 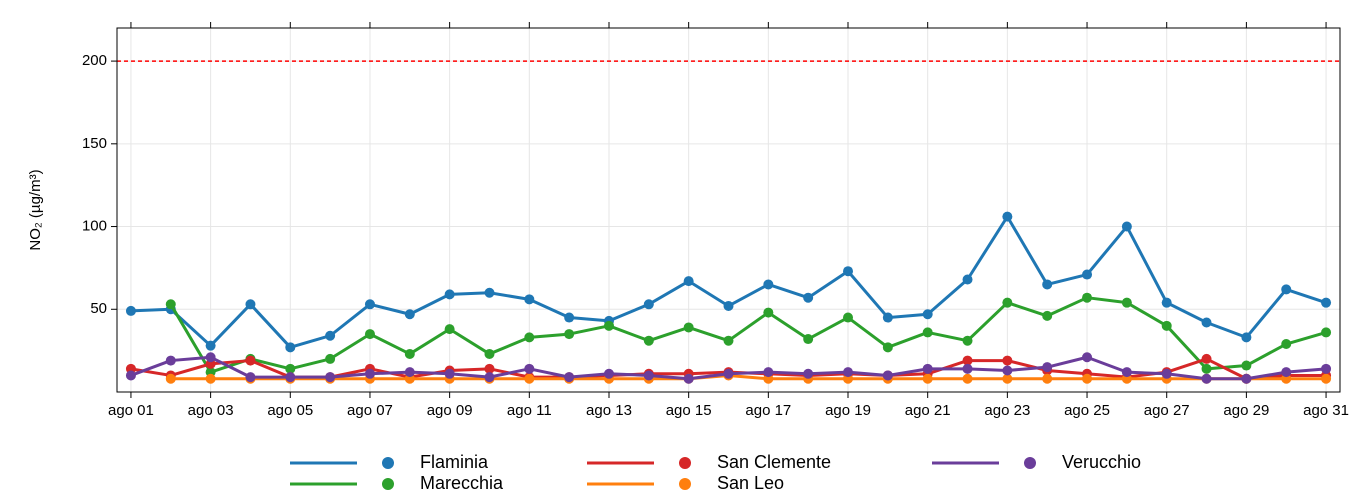 I want to click on x-tick-label: ago 03, so click(x=211, y=410).